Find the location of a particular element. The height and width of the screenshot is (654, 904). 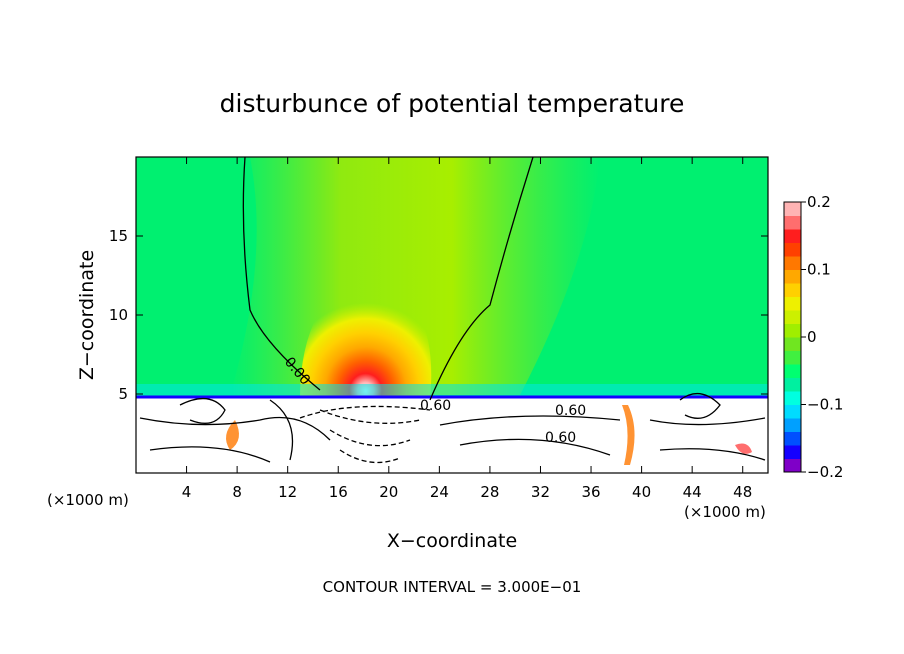

colorbar: 0.2 0.1 0 −0.1 −0.2 is located at coordinates (813, 337).